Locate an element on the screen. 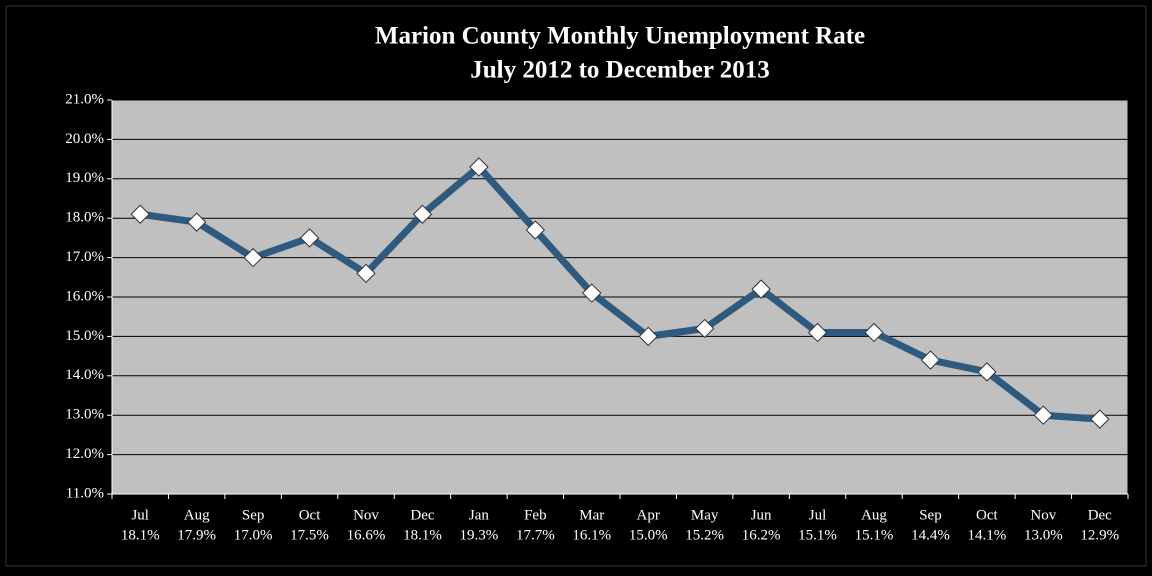 Image resolution: width=1152 pixels, height=576 pixels. y-tick-label: 20.0% is located at coordinates (84, 139).